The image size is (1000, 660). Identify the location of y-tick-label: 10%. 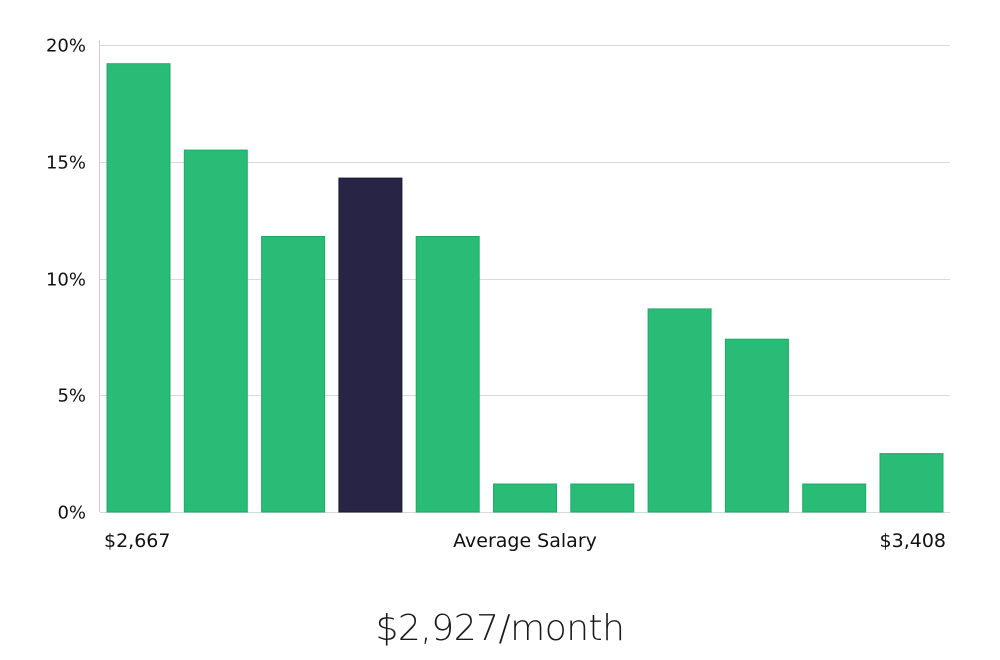
(66, 280).